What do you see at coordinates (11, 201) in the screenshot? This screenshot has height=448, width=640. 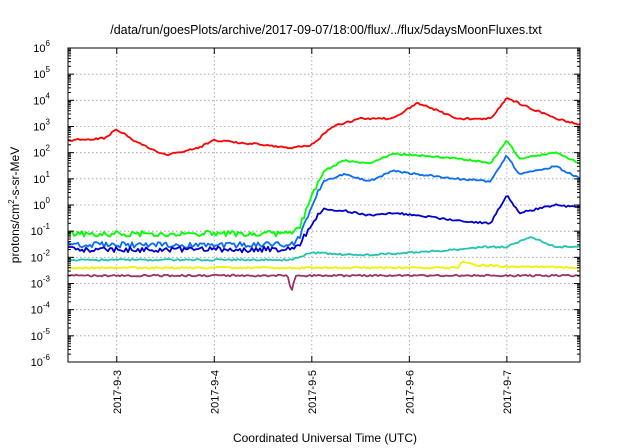 I see `y-axis-label-sup: 2` at bounding box center [11, 201].